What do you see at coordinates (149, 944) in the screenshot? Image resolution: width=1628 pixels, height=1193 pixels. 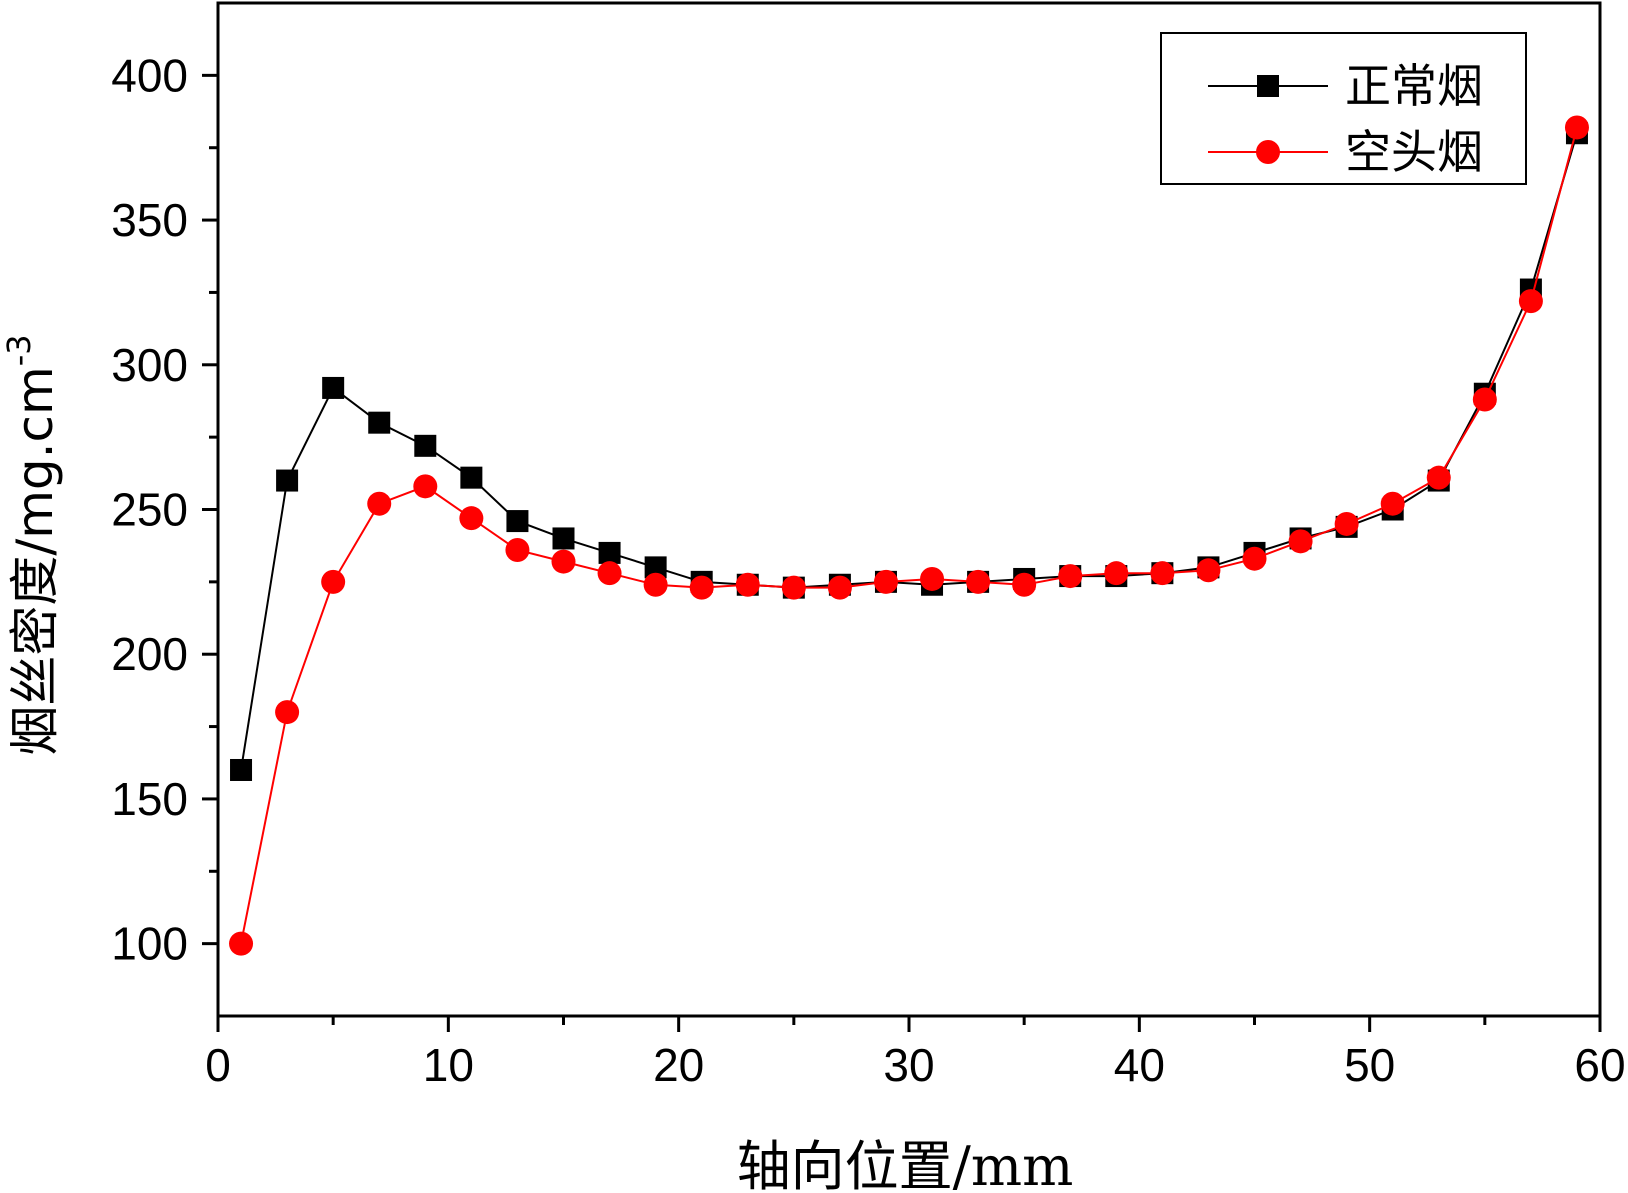 I see `y-tick-label: 100` at bounding box center [149, 944].